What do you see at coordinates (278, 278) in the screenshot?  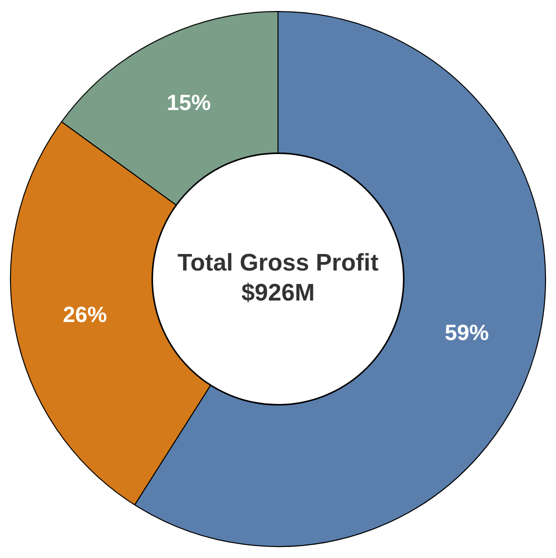 I see `text: Total Gross Profit $926M` at bounding box center [278, 278].